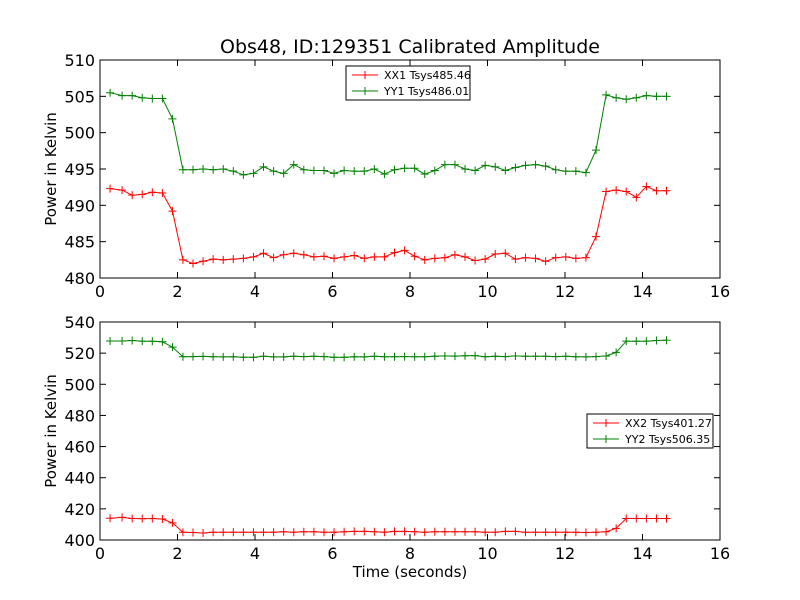  I want to click on y-tick-label: 500, so click(79, 384).